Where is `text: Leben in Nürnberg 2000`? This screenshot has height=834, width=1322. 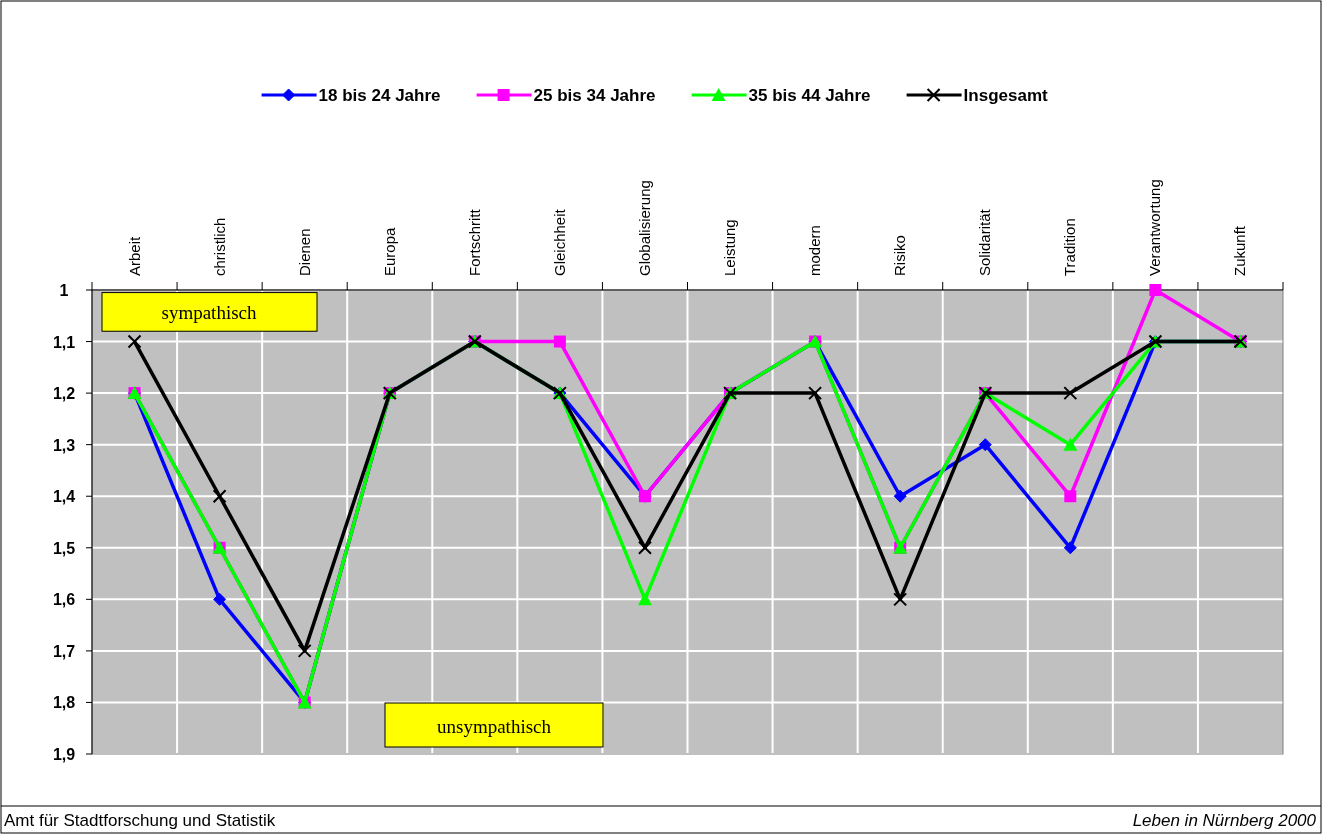 text: Leben in Nürnberg 2000 is located at coordinates (1224, 820).